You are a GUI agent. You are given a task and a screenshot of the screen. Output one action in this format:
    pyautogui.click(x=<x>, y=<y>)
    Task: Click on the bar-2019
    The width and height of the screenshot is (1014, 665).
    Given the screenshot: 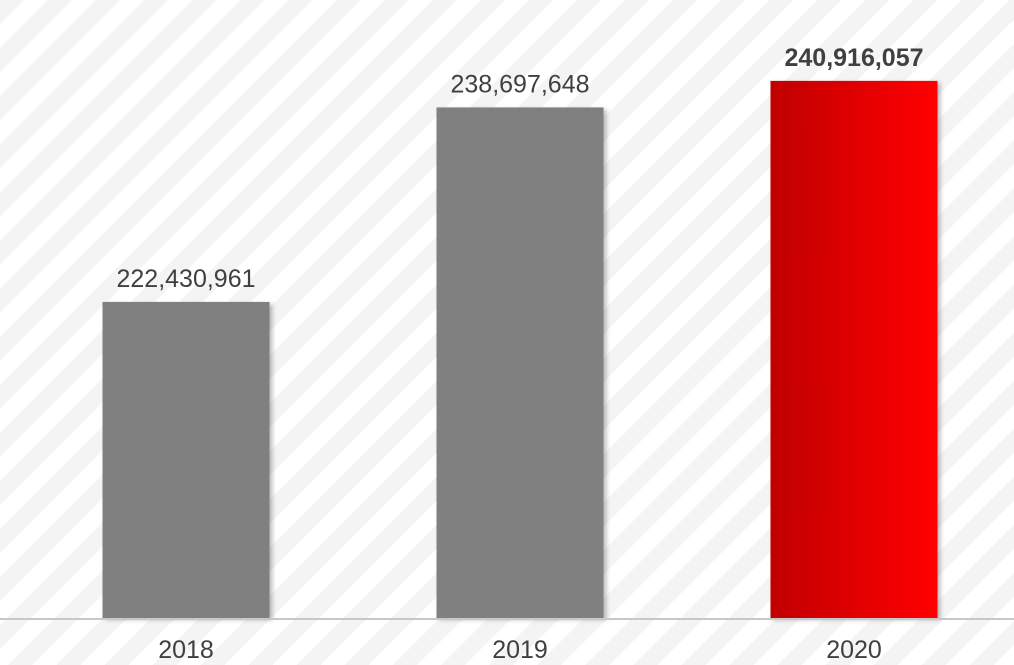 What is the action you would take?
    pyautogui.click(x=520, y=363)
    